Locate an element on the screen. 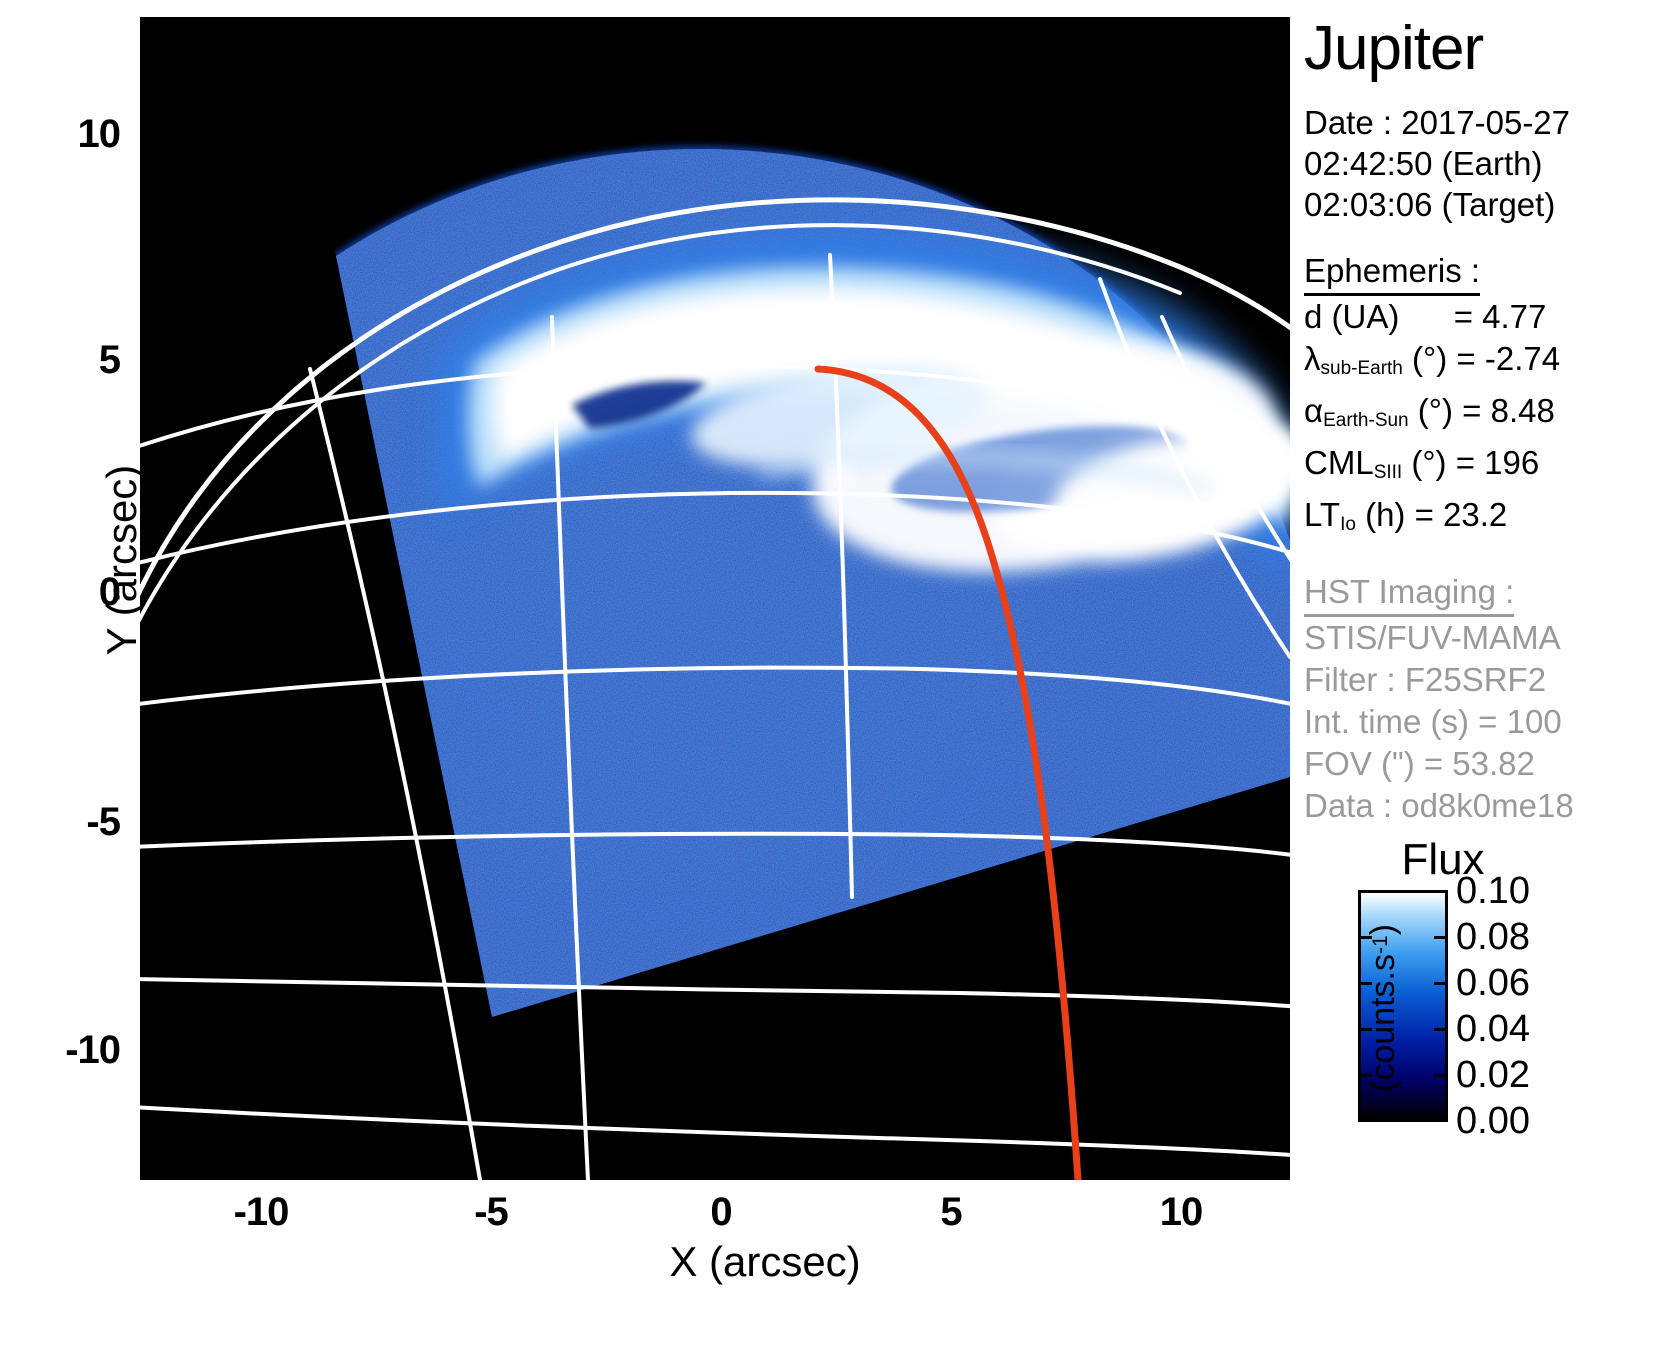 Image resolution: width=1677 pixels, height=1367 pixels. x-tick-10: 10 is located at coordinates (1181, 1212).